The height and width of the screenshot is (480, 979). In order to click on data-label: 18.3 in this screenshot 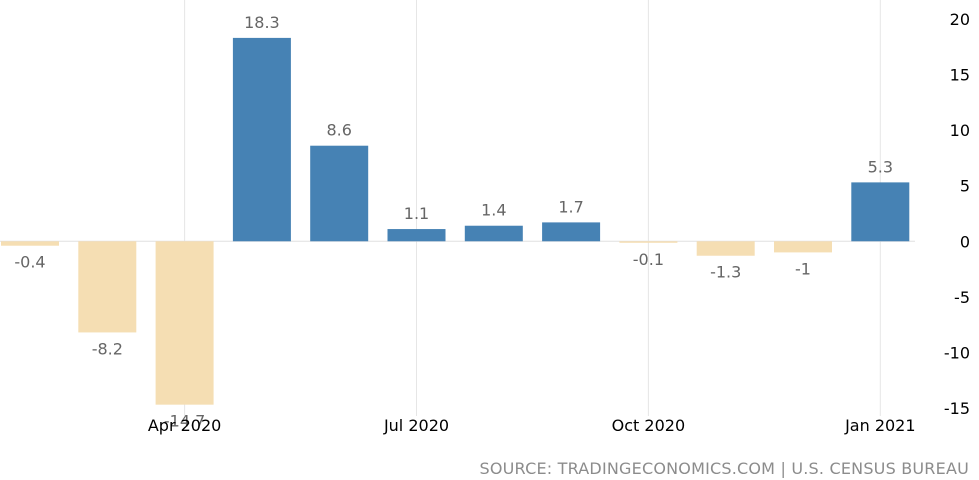, I will do `click(262, 22)`.